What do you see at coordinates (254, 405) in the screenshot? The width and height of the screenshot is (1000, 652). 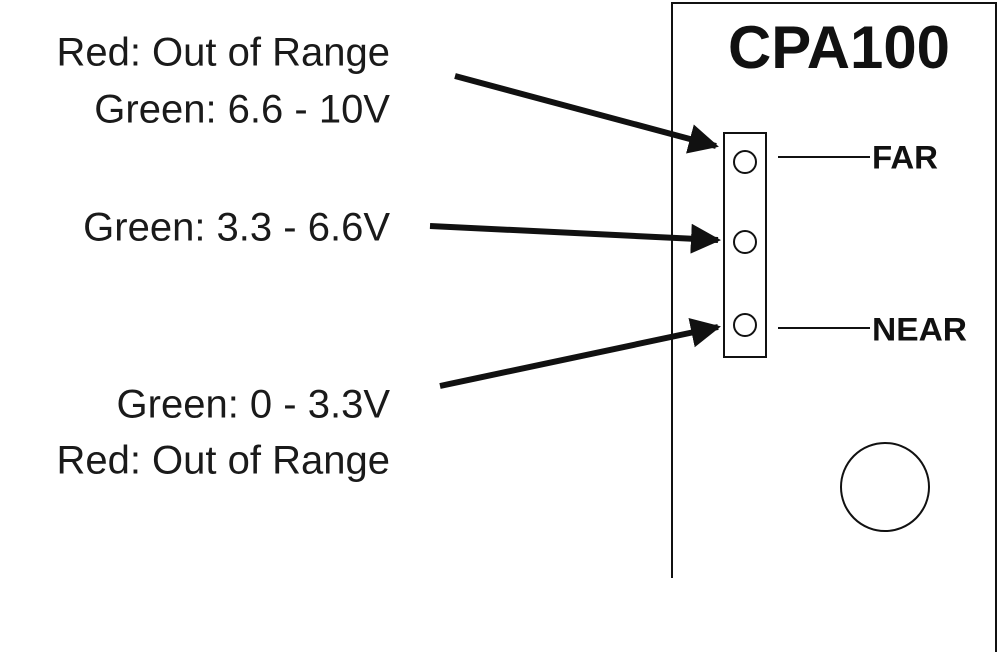 I see `annotation-text: Green: 0 - 3.3V` at bounding box center [254, 405].